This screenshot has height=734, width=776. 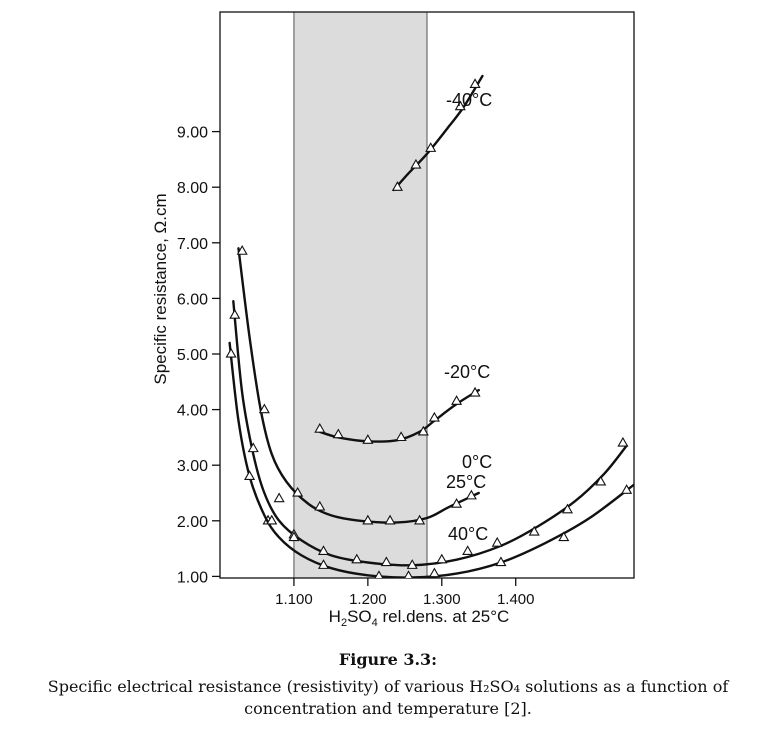 I want to click on y-tick-label: 8.00, so click(x=192, y=188).